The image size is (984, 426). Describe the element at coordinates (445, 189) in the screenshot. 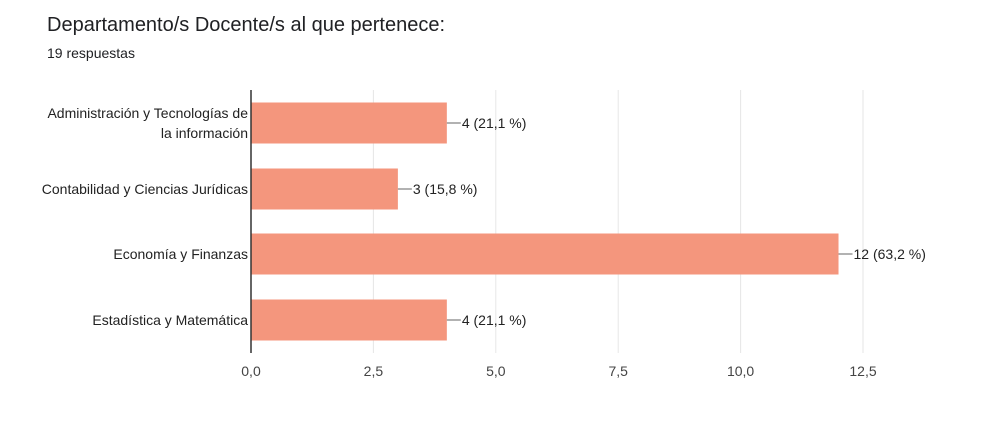

I see `data-label: 3 (15,8 %)` at that location.